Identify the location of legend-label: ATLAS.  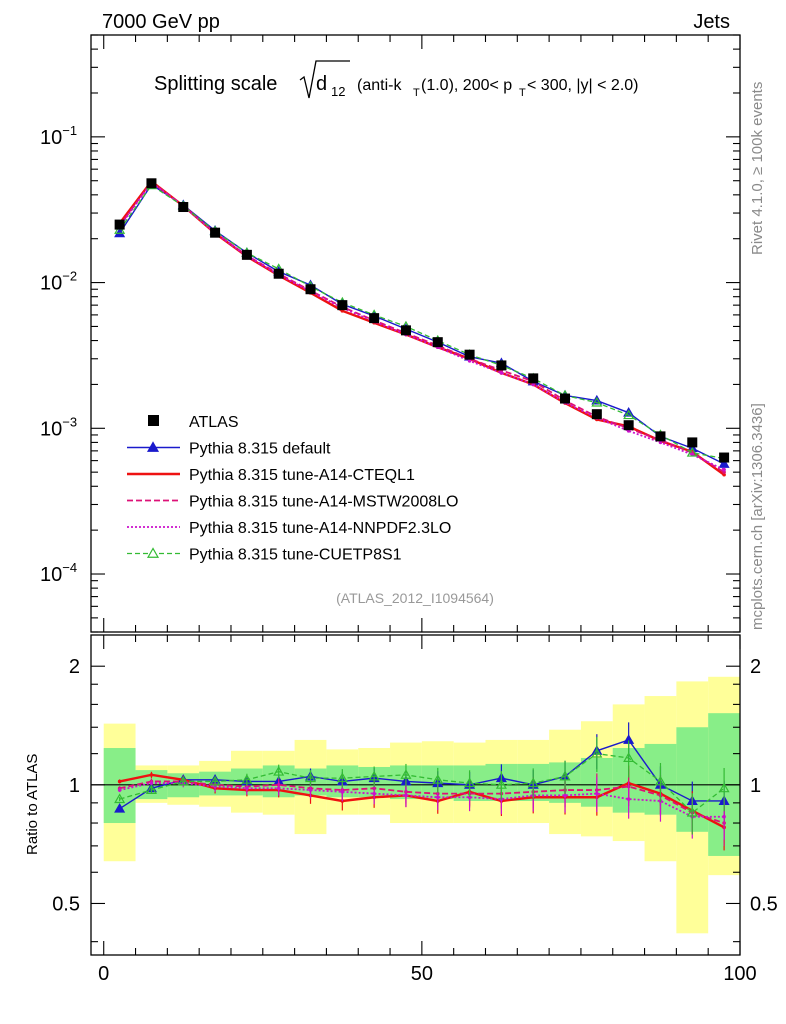
(214, 422).